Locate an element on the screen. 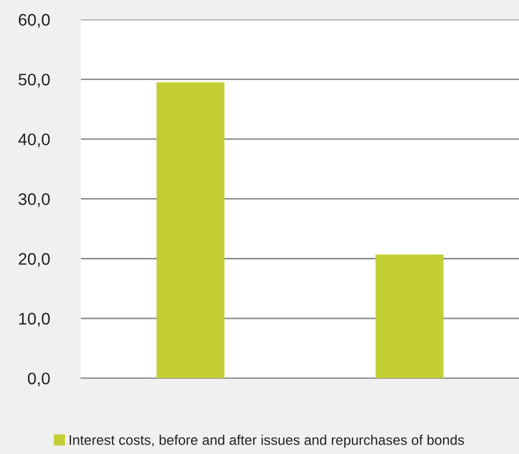  y-tick-label: 0,0 is located at coordinates (39, 379).